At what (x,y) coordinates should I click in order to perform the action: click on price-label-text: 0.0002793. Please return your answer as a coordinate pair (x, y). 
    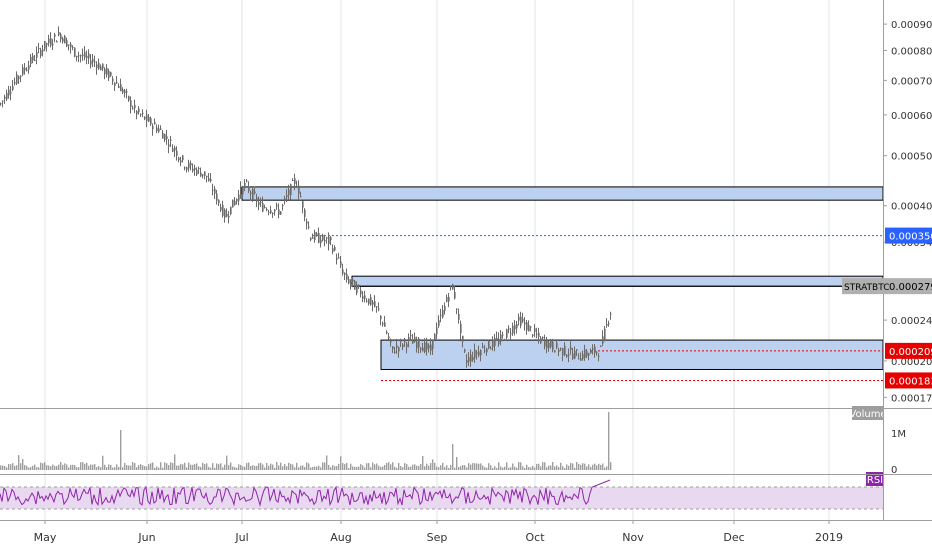
    Looking at the image, I should click on (910, 287).